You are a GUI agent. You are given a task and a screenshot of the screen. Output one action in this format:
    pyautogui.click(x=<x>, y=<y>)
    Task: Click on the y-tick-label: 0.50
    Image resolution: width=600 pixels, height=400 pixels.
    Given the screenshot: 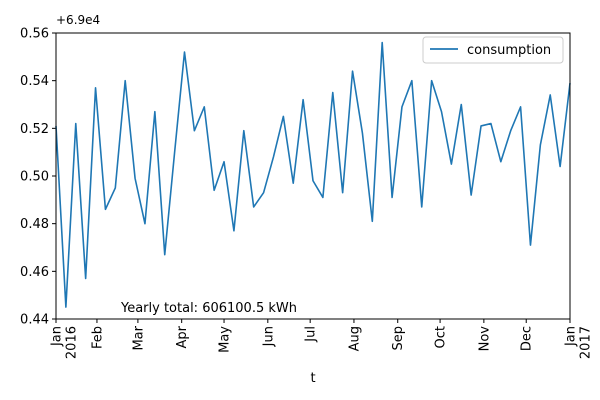 What is the action you would take?
    pyautogui.click(x=34, y=177)
    